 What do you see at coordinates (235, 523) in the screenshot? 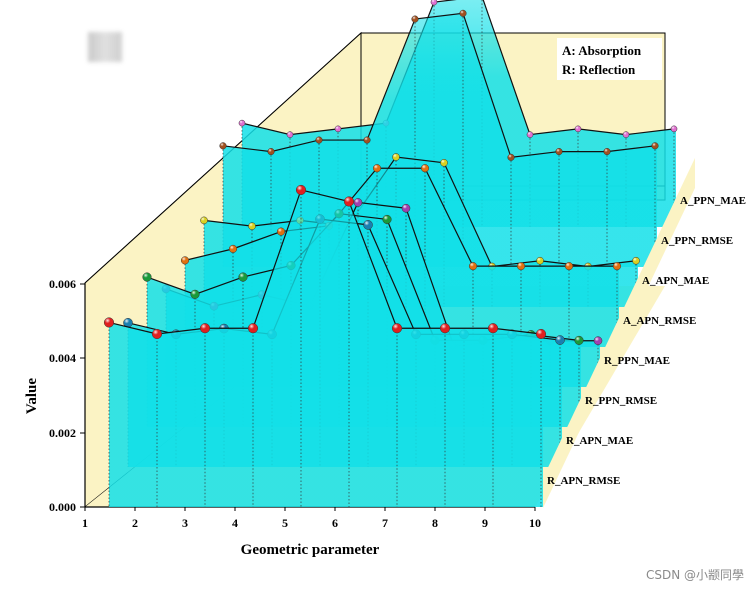
I see `x-tick-label: 4` at bounding box center [235, 523].